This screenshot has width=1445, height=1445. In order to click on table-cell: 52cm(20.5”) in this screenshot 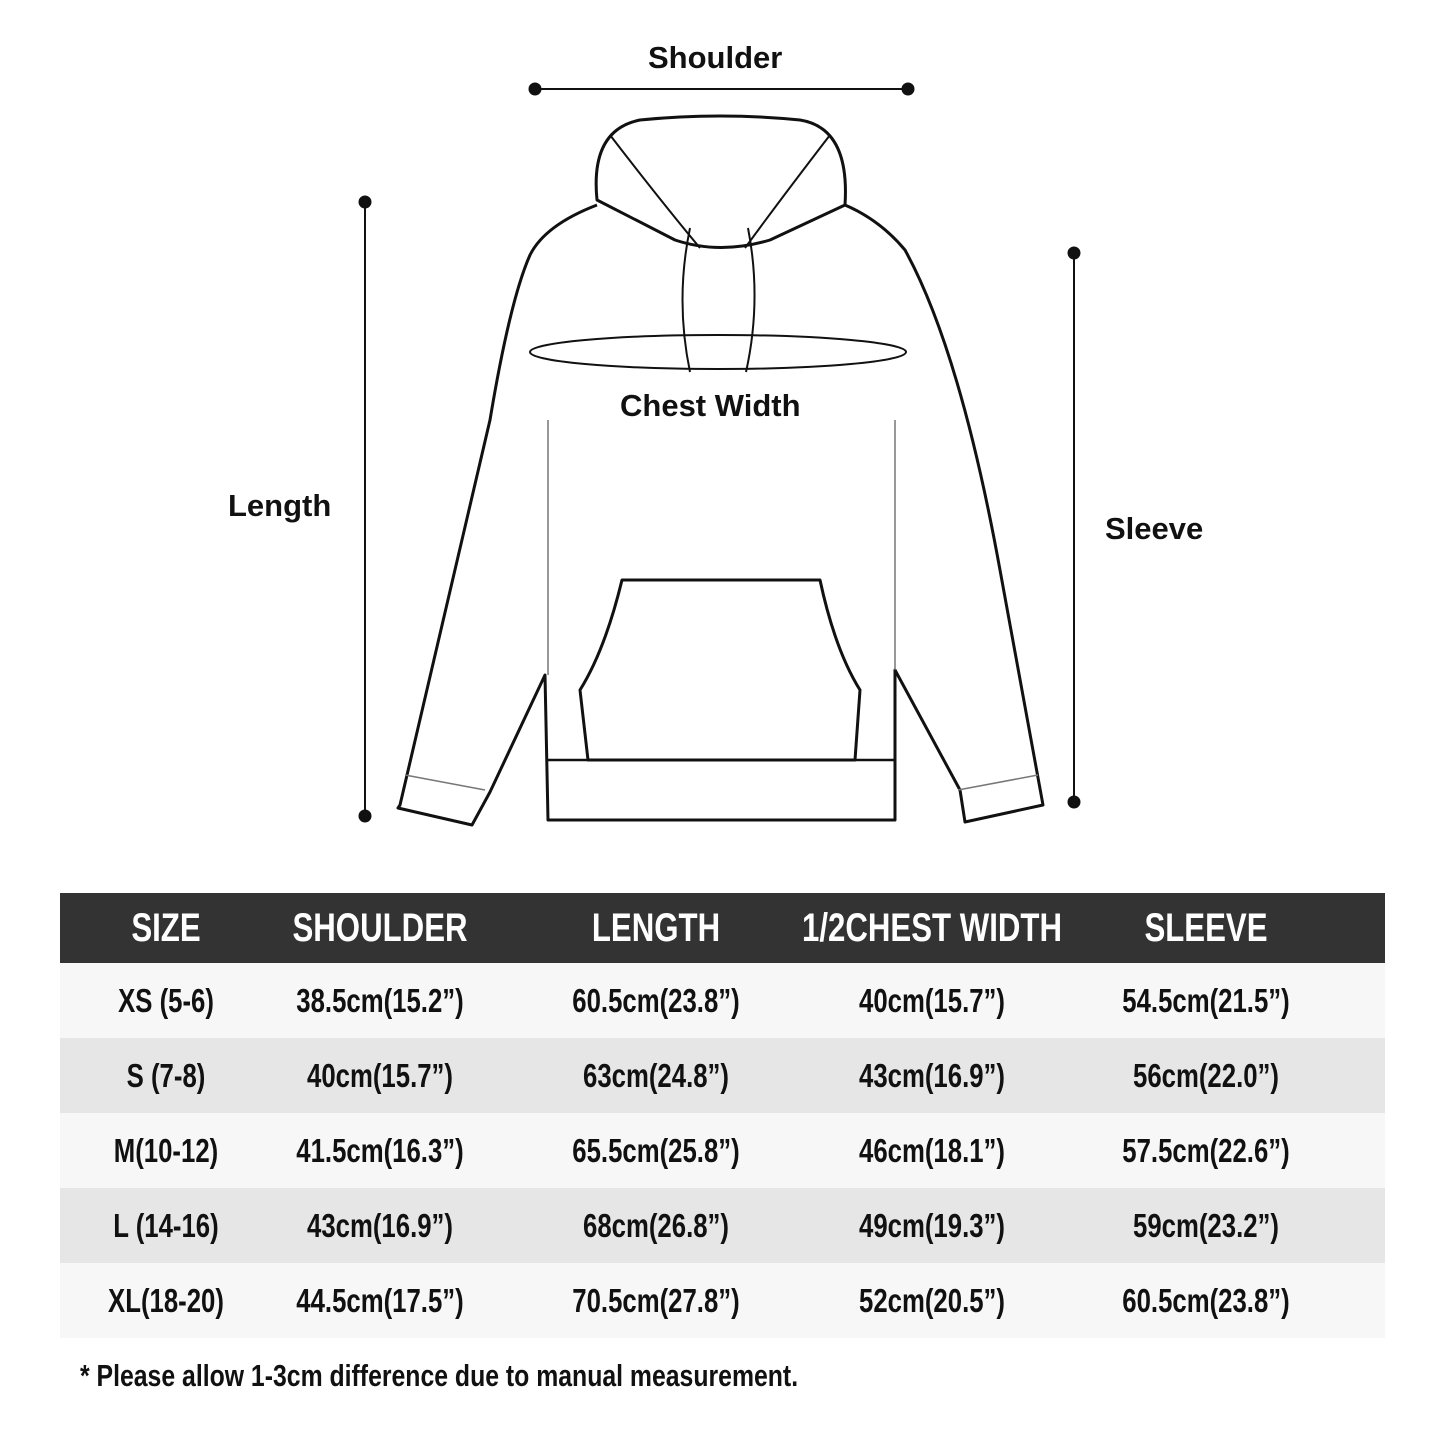, I will do `click(932, 1300)`.